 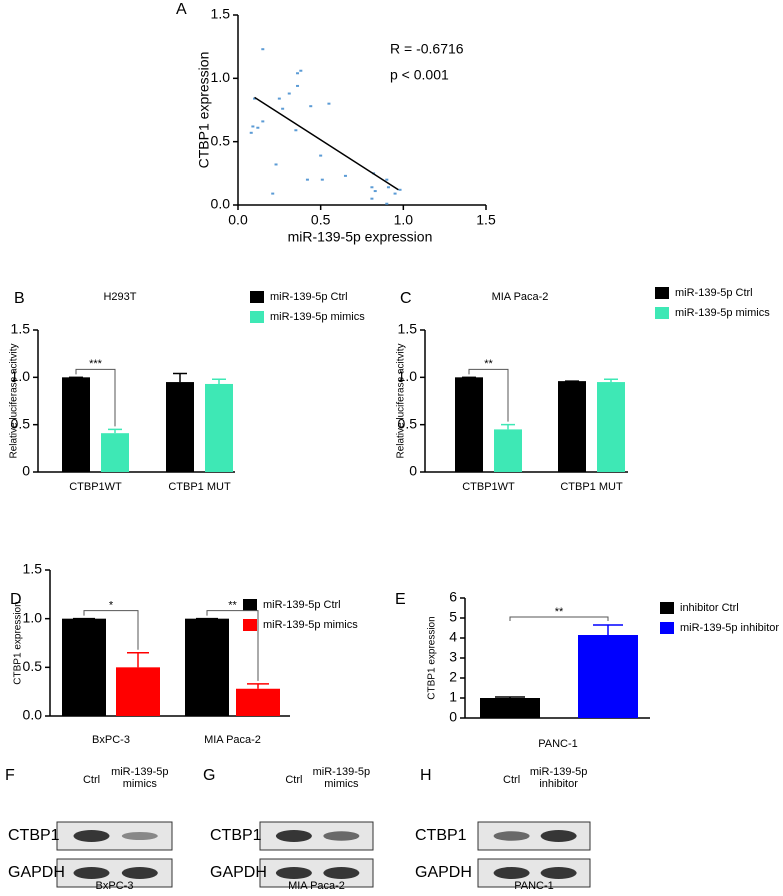 What do you see at coordinates (453, 617) in the screenshot?
I see `y-tick-label: 5` at bounding box center [453, 617].